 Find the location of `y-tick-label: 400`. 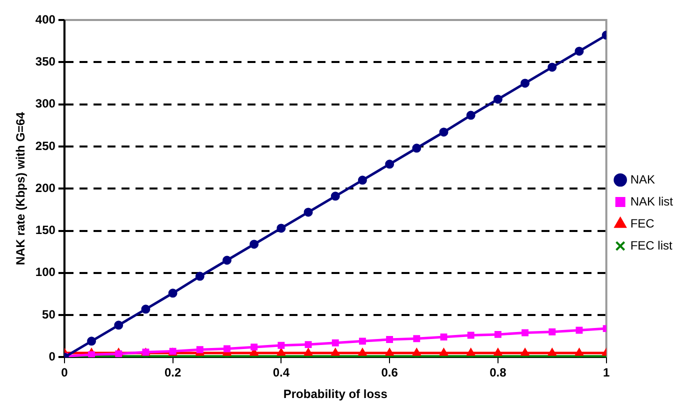

y-tick-label: 400 is located at coordinates (45, 19).